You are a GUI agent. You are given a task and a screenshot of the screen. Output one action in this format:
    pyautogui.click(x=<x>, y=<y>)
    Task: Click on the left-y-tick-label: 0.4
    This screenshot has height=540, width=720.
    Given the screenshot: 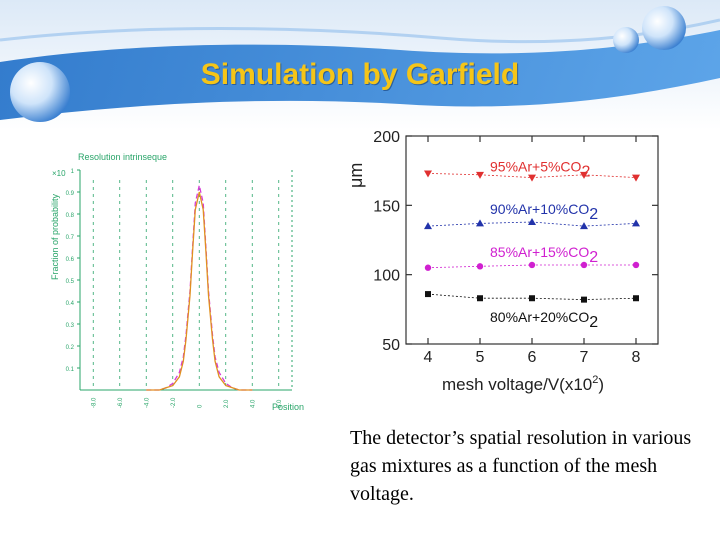 What is the action you would take?
    pyautogui.click(x=70, y=304)
    